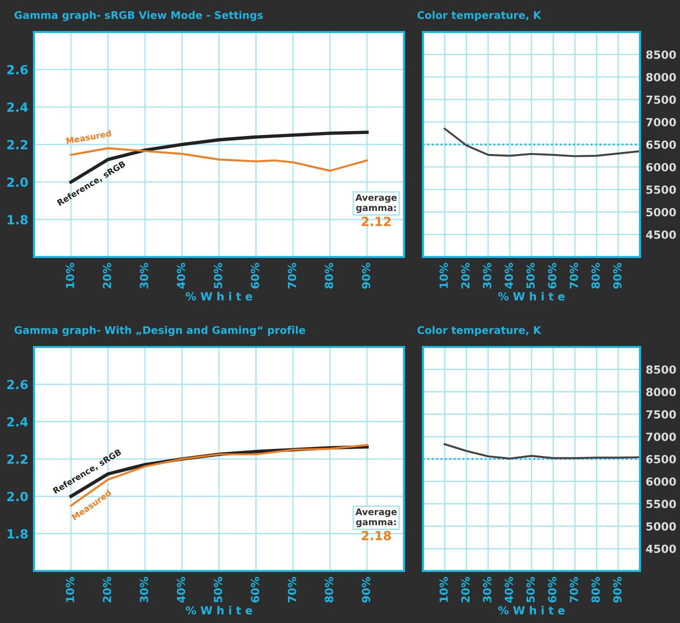 This screenshot has height=623, width=680. I want to click on annotation: 2.18, so click(376, 535).